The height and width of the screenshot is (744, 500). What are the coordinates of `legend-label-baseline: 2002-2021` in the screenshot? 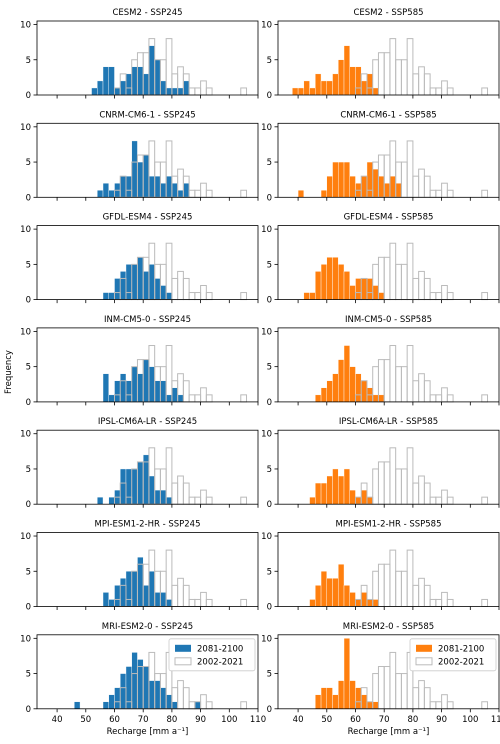 It's located at (461, 662).